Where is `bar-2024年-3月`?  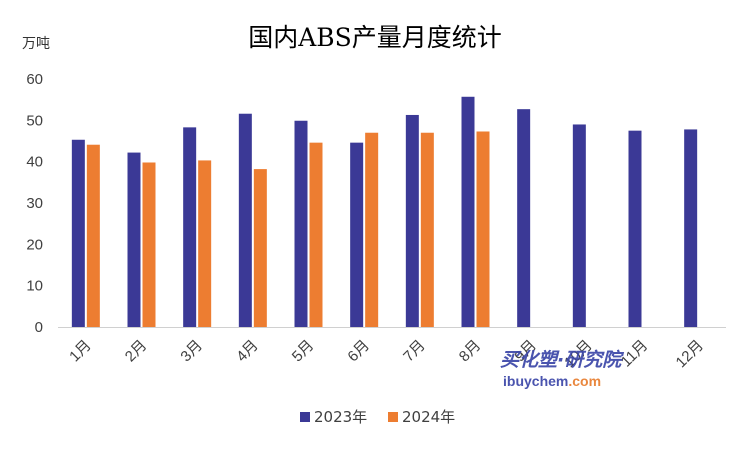
bar-2024年-3月 is located at coordinates (205, 243).